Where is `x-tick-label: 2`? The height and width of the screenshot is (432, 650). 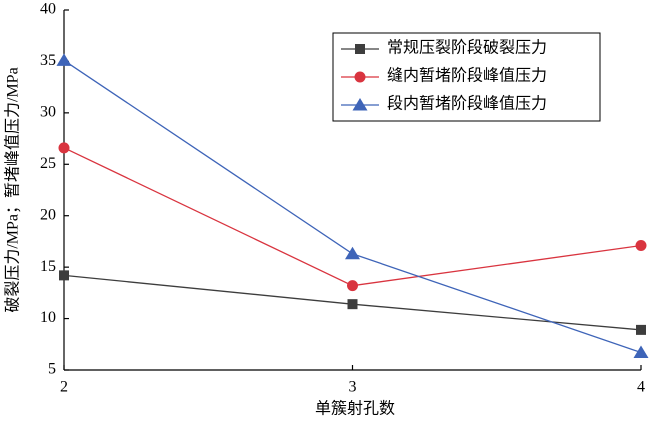
x-tick-label: 2 is located at coordinates (64, 387).